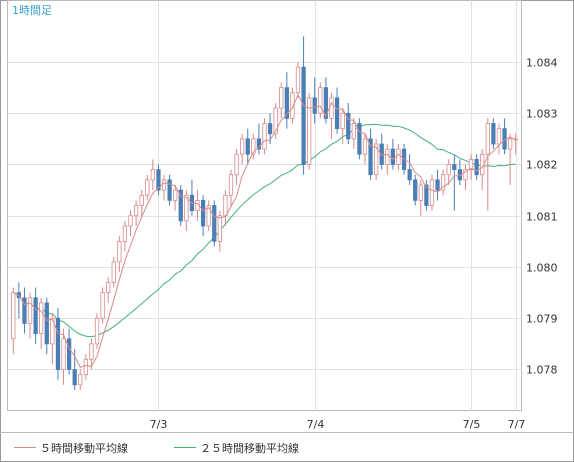 This screenshot has width=574, height=462. I want to click on y-tick-label: 1.078, so click(542, 370).